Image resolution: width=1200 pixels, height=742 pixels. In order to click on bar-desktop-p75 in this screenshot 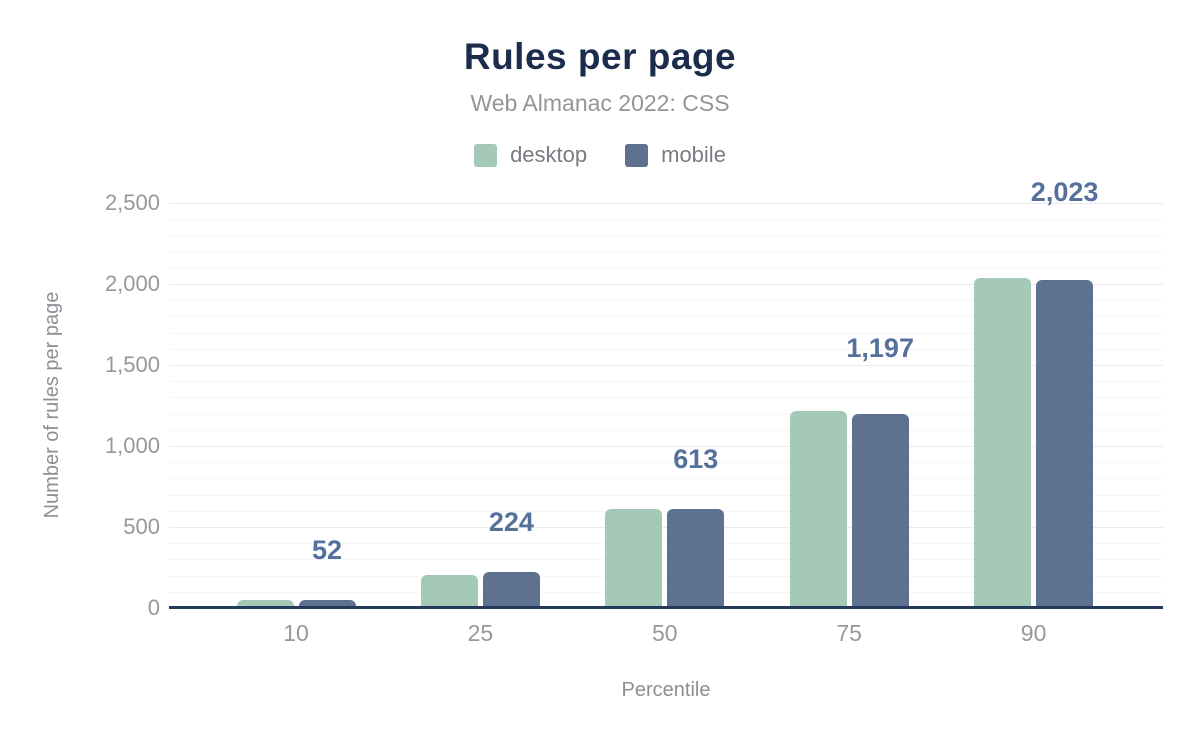, I will do `click(818, 509)`.